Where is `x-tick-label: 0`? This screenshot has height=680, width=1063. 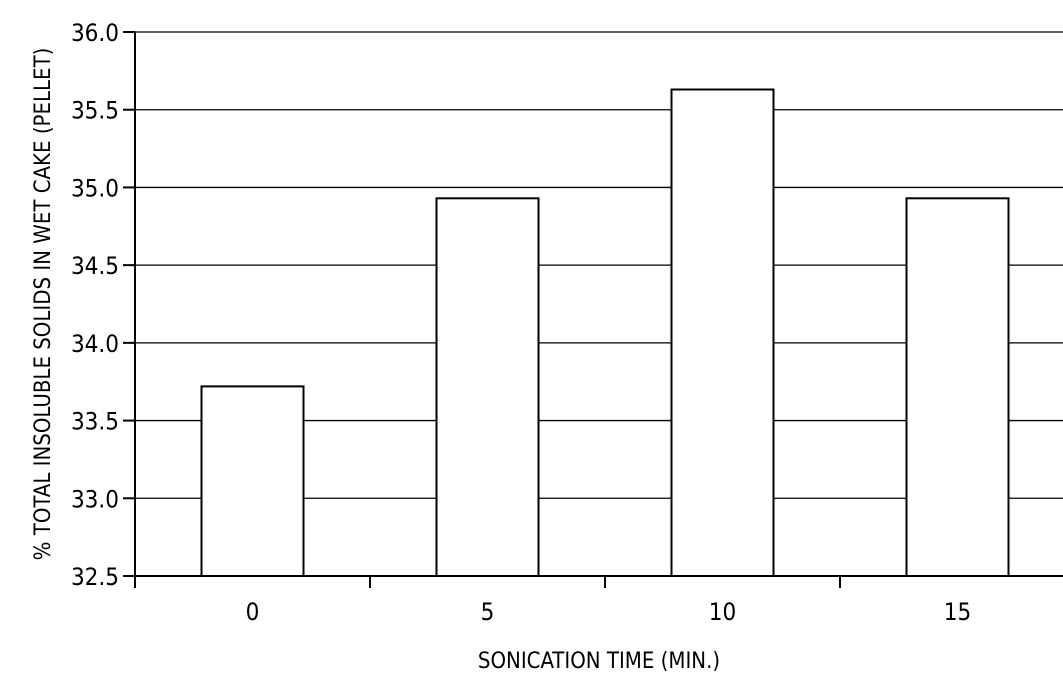 x-tick-label: 0 is located at coordinates (253, 612).